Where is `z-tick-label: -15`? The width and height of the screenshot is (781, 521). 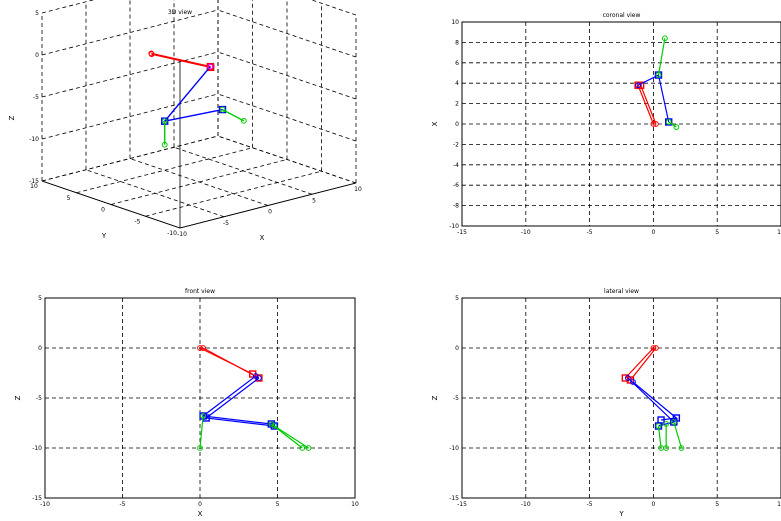 z-tick-label: -15 is located at coordinates (34, 181).